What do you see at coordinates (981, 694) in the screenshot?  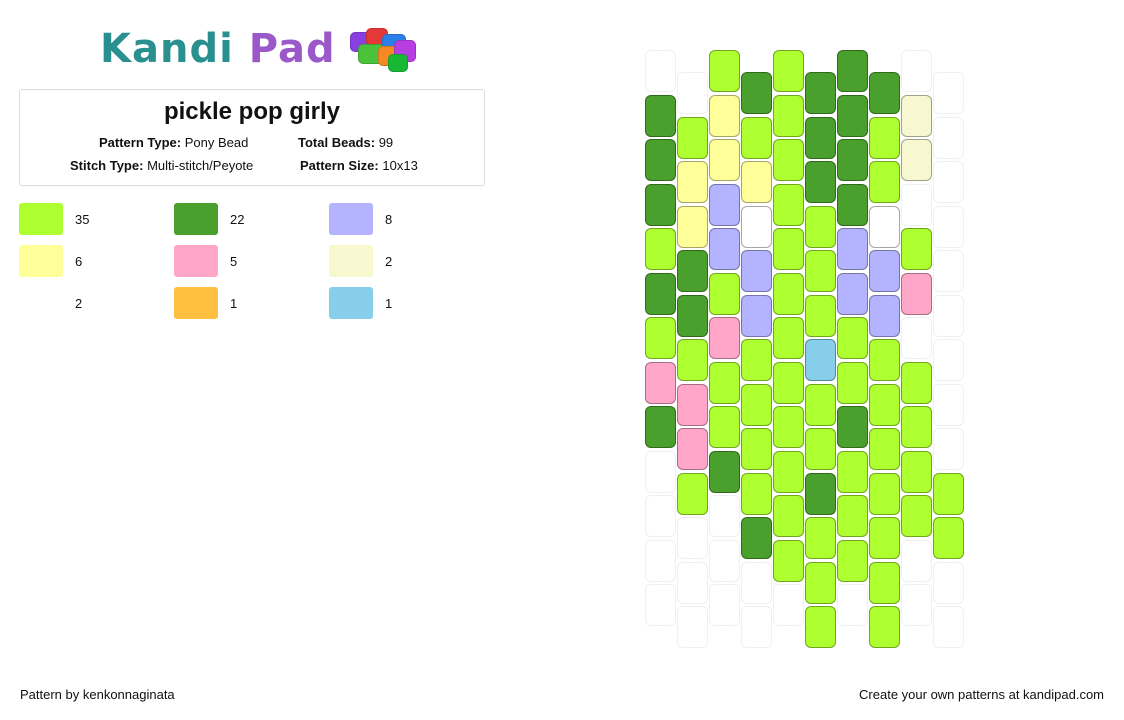 I see `kandipad-promo-link: Create your own patterns at kandipad.com` at bounding box center [981, 694].